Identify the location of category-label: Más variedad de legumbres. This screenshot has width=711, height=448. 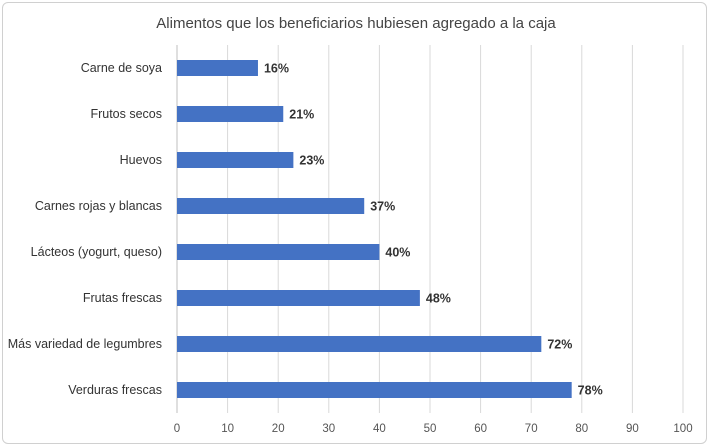
(85, 344).